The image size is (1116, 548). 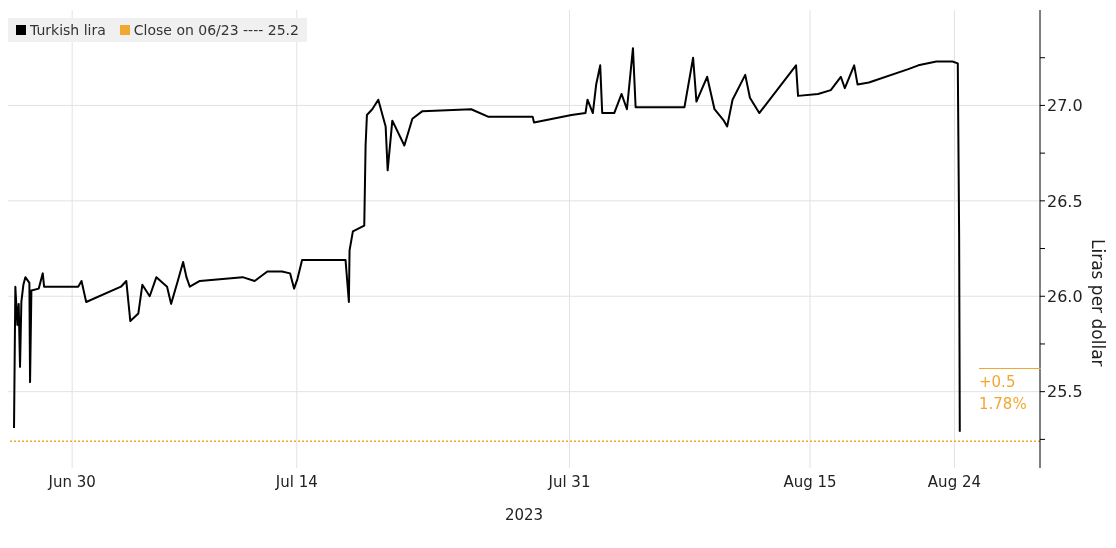 What do you see at coordinates (1003, 404) in the screenshot?
I see `annotation: 1.78%` at bounding box center [1003, 404].